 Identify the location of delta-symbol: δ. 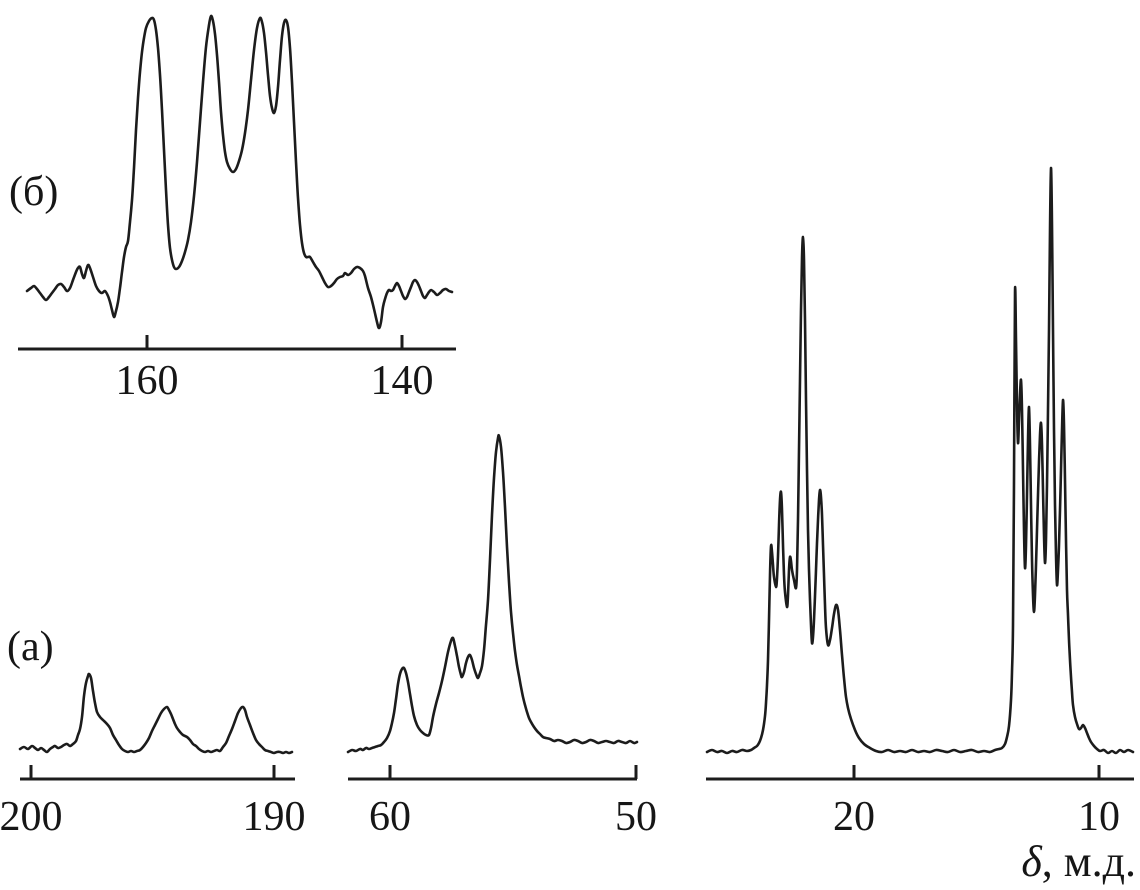
(1031, 861).